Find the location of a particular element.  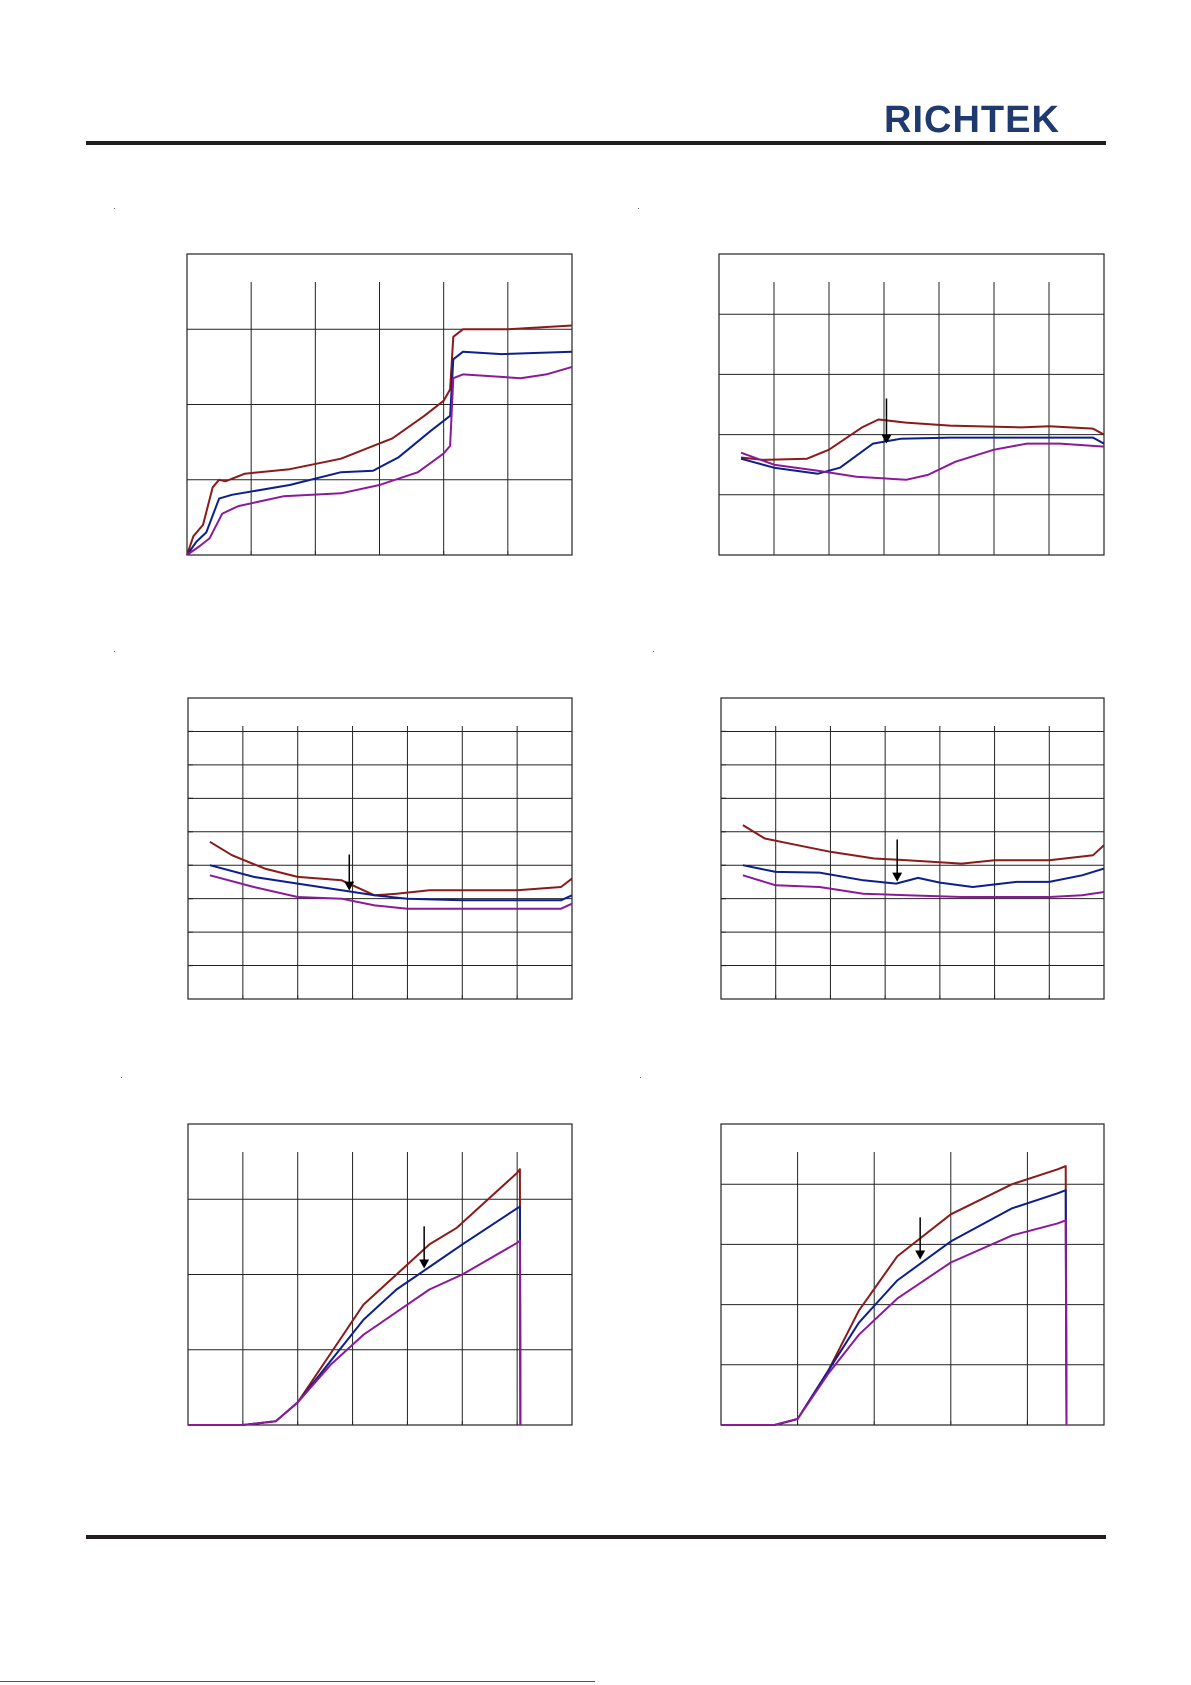

logo-text: RICHTEK is located at coordinates (972, 119).